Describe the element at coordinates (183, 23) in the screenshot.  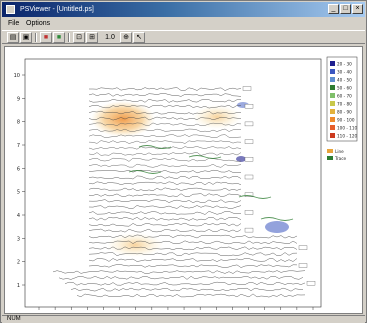
I see `menu-bar: File Options` at that location.